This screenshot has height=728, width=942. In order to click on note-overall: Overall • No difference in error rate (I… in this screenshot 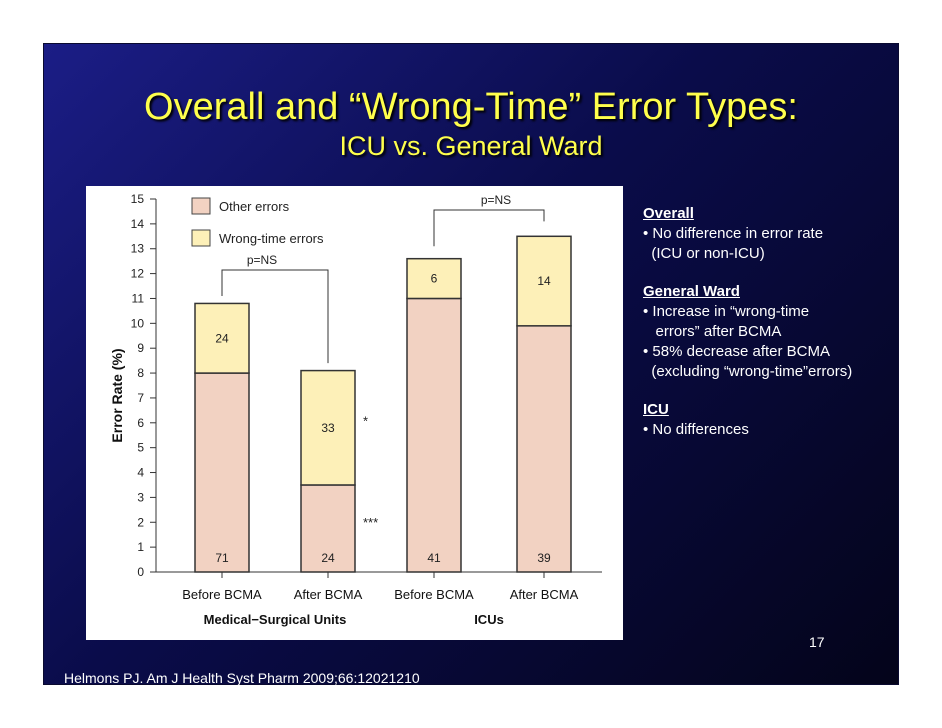, I will do `click(763, 234)`.